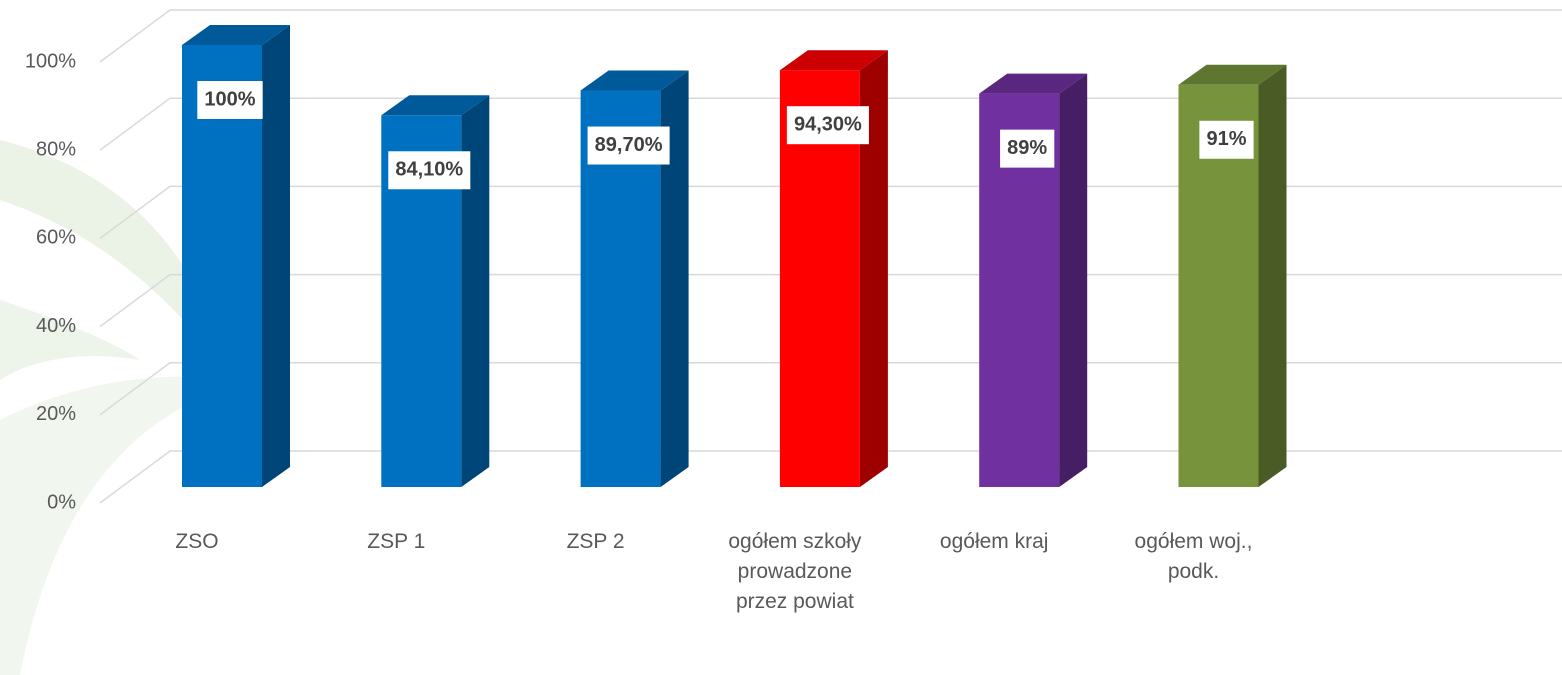 The image size is (1562, 675). I want to click on x-tick-label: ZSP 2, so click(595, 541).